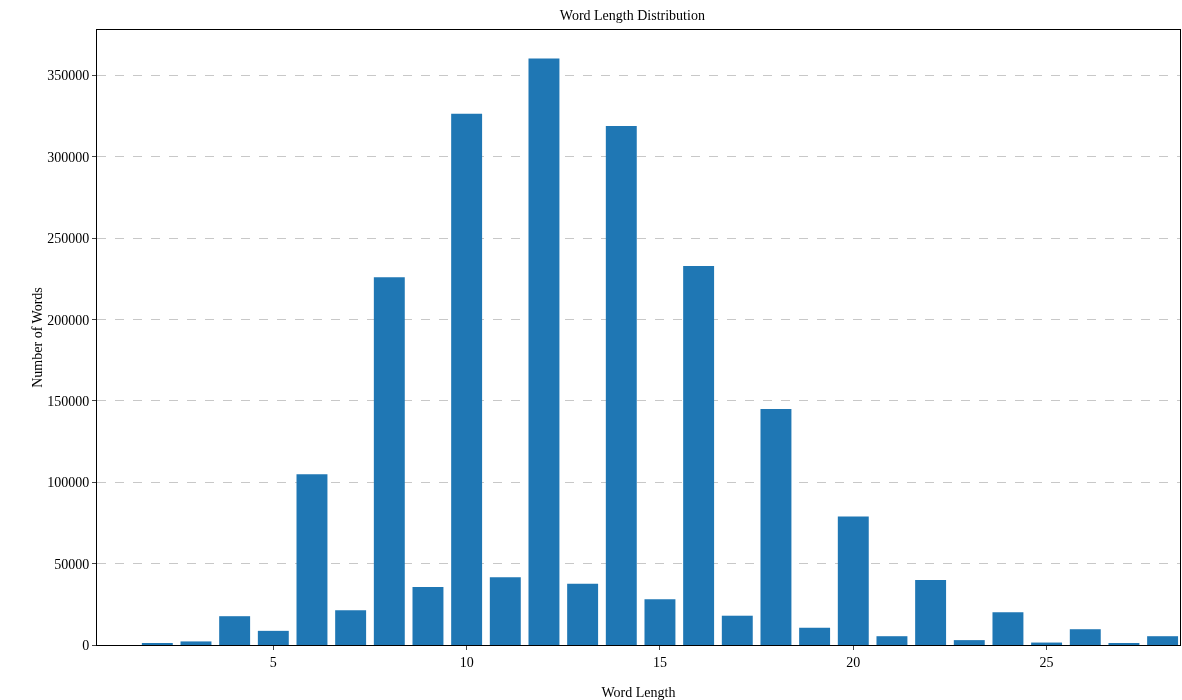 The image size is (1182, 700). What do you see at coordinates (638, 692) in the screenshot?
I see `x-axis-title: Word Length` at bounding box center [638, 692].